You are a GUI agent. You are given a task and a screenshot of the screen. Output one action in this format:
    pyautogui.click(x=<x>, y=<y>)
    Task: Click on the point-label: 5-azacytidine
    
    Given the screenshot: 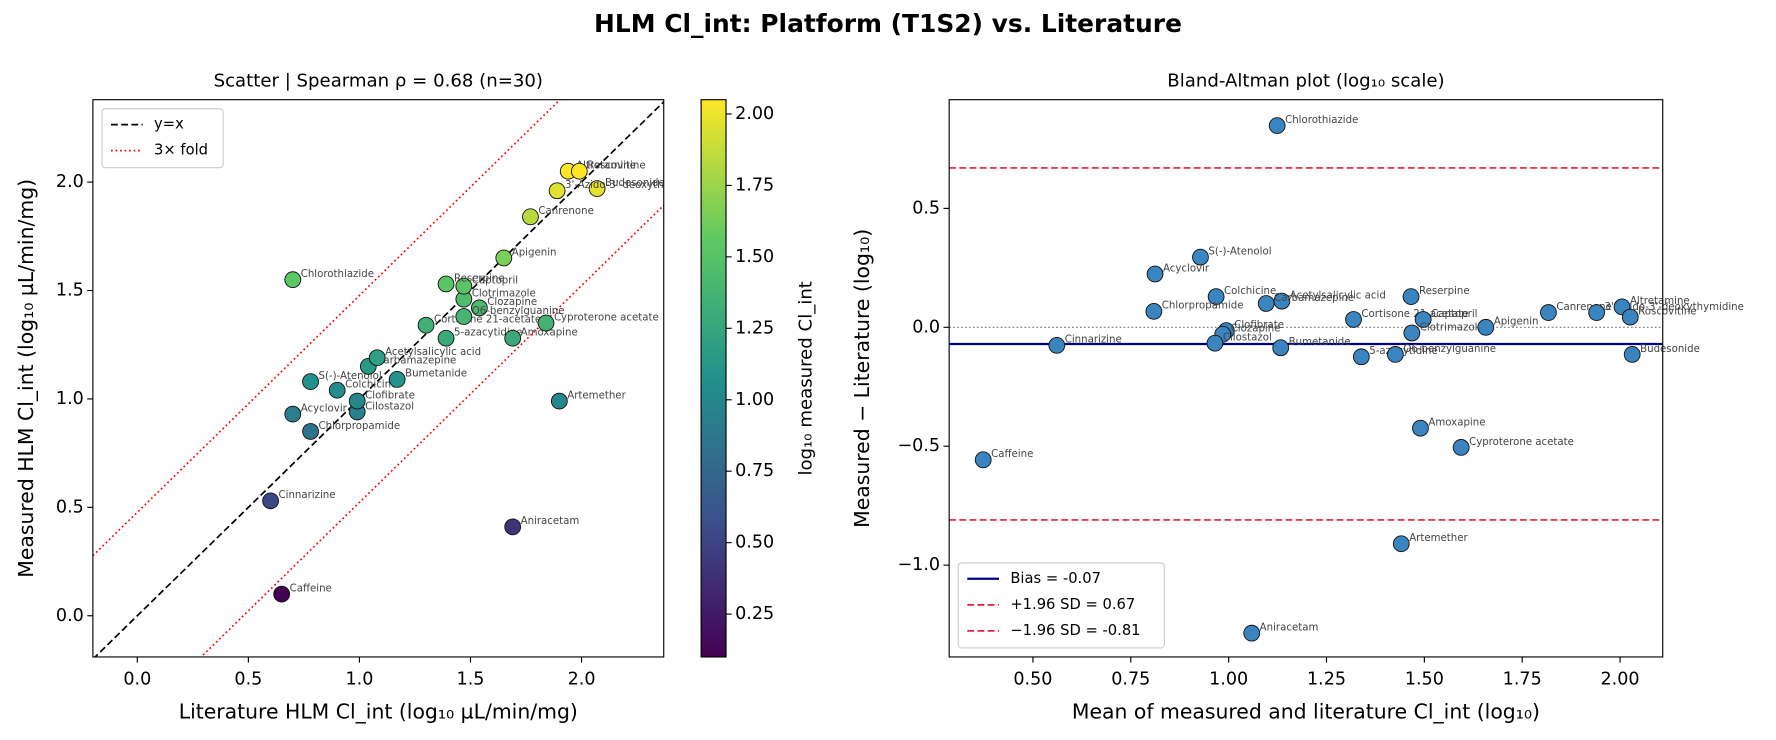 What is the action you would take?
    pyautogui.click(x=488, y=333)
    